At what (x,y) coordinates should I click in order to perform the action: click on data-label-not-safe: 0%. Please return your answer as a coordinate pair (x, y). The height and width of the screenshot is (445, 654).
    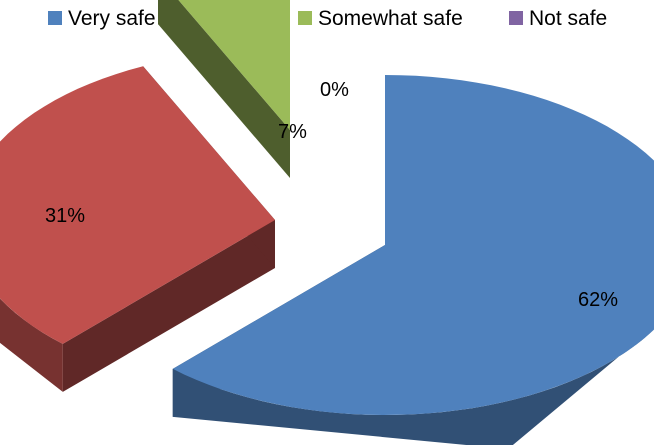
    Looking at the image, I should click on (334, 90).